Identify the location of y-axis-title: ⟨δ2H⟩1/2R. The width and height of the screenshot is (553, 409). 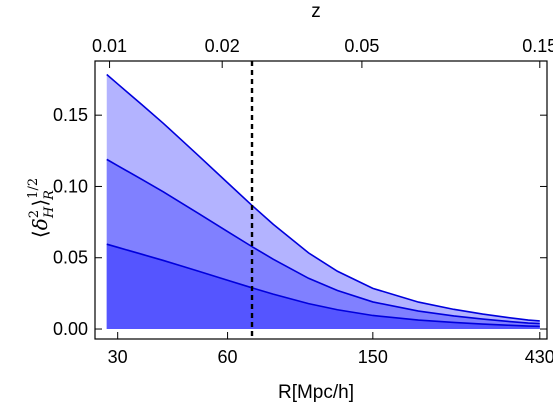
(41, 208).